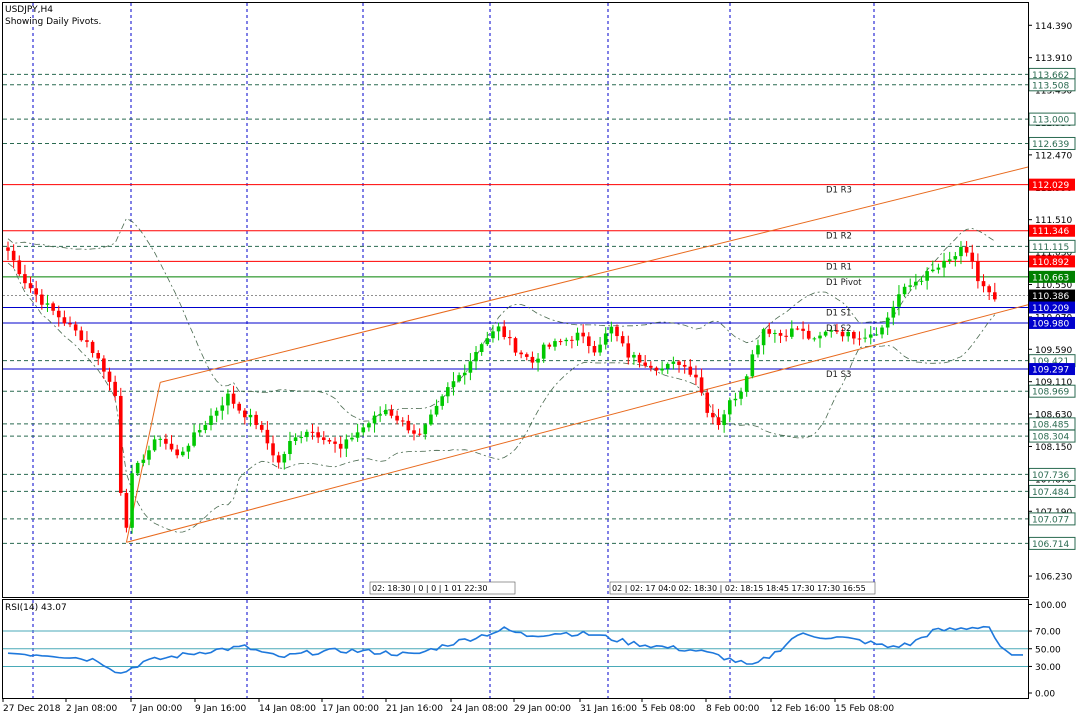 Image resolution: width=1080 pixels, height=724 pixels. I want to click on rsi-tick-label: 50.00, so click(1048, 650).